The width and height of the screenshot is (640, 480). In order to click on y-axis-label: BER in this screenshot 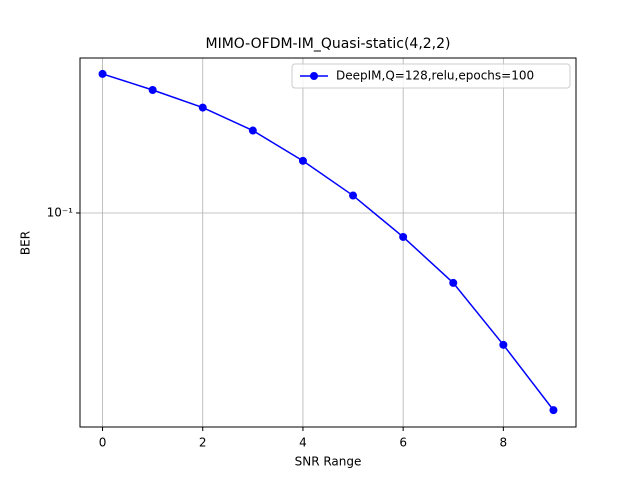, I will do `click(26, 243)`.